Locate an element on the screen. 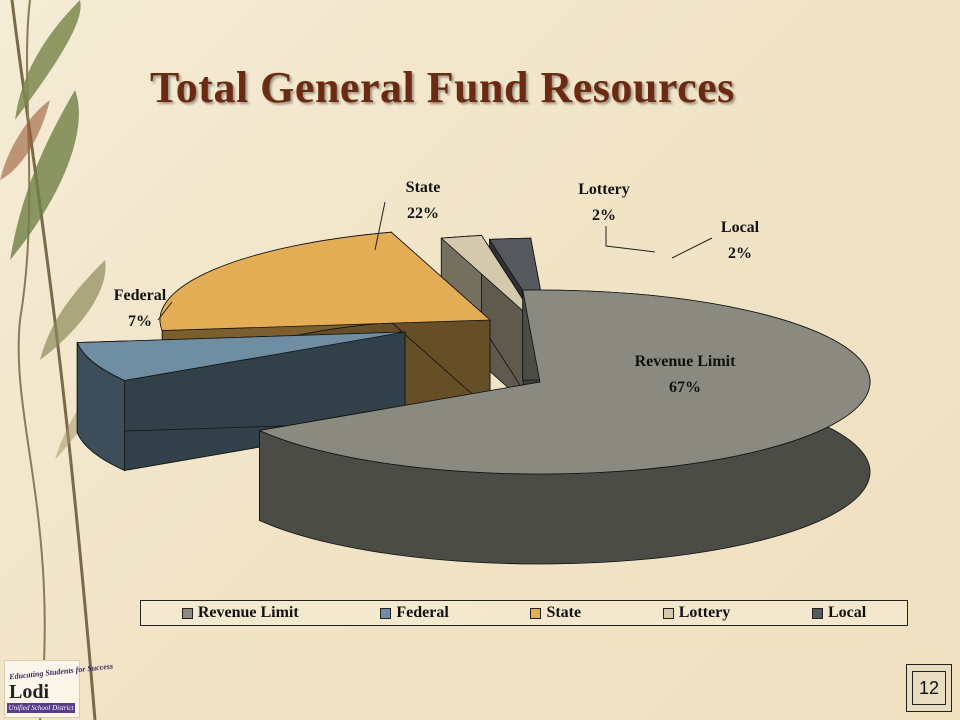  legend-item-revenue-limit: Revenue Limit is located at coordinates (240, 613).